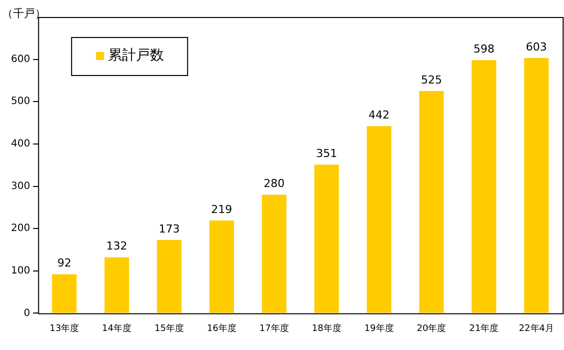 Image resolution: width=564 pixels, height=350 pixels. Describe the element at coordinates (20, 228) in the screenshot. I see `y-tick-label: 200` at that location.